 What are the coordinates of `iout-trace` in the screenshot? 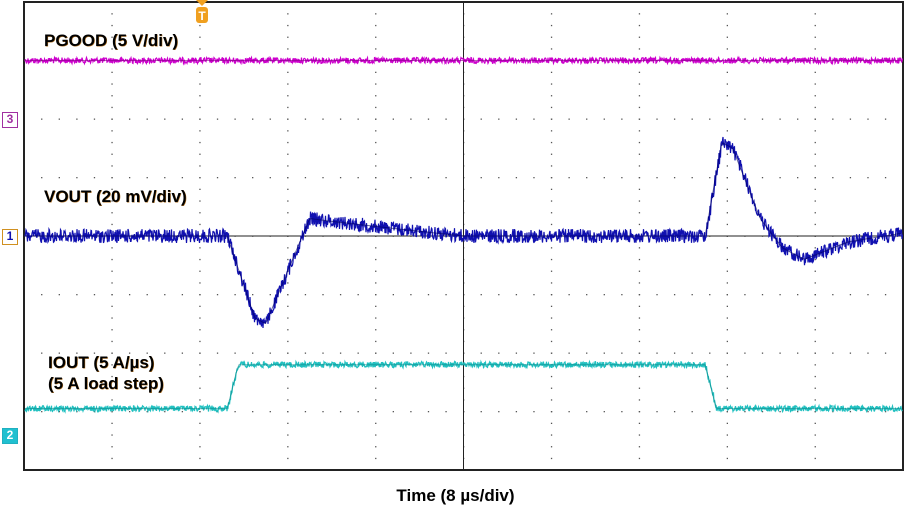 It's located at (463, 386).